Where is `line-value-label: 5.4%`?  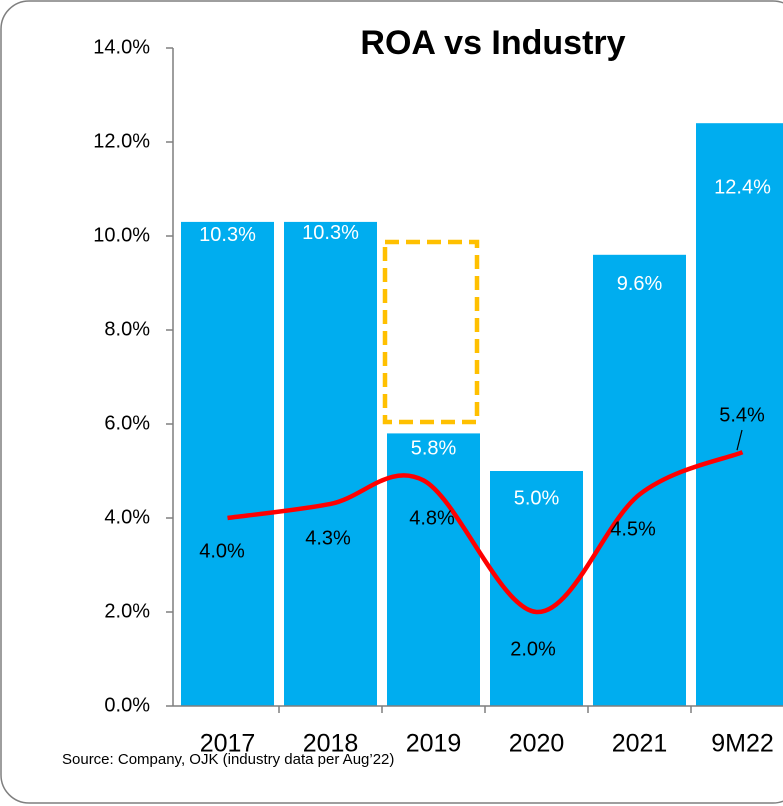
line-value-label: 5.4% is located at coordinates (742, 415).